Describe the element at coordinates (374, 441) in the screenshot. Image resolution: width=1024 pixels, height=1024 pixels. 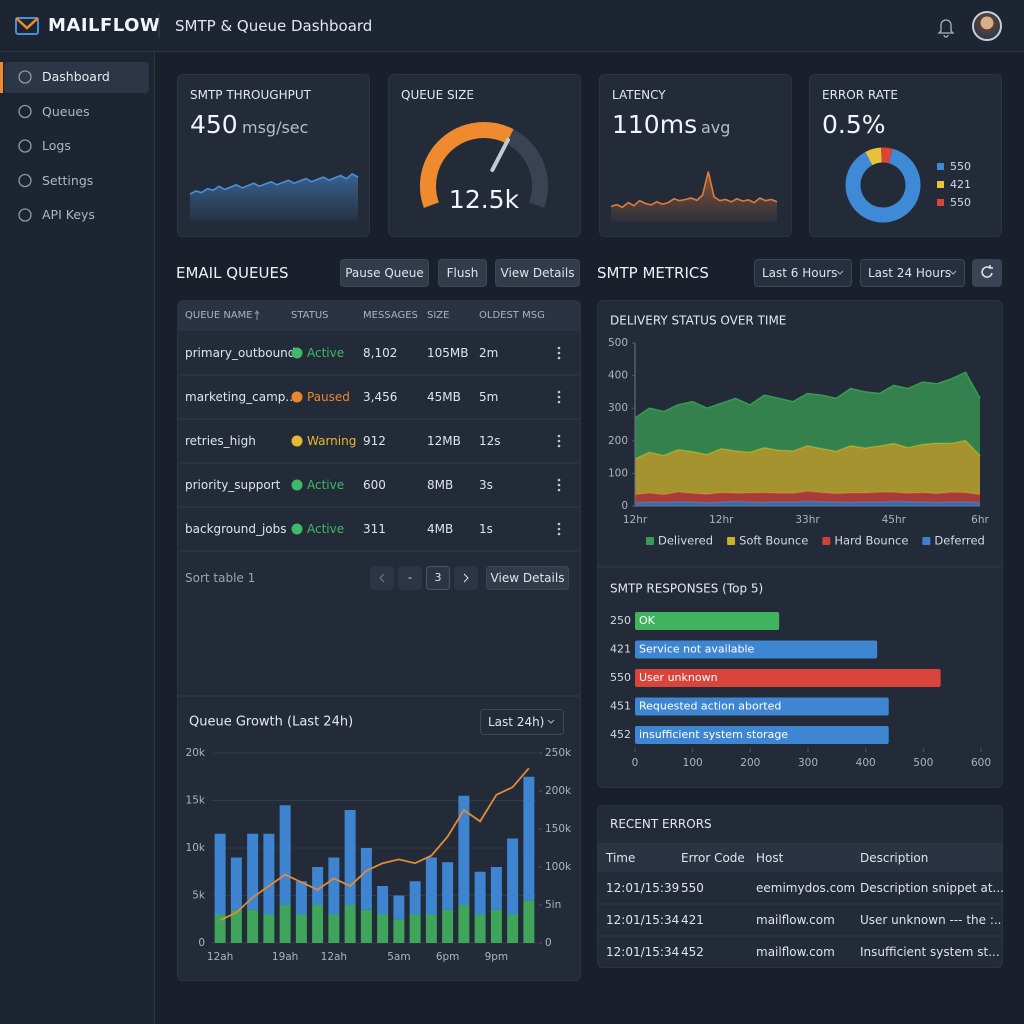
I see `cell: 912` at that location.